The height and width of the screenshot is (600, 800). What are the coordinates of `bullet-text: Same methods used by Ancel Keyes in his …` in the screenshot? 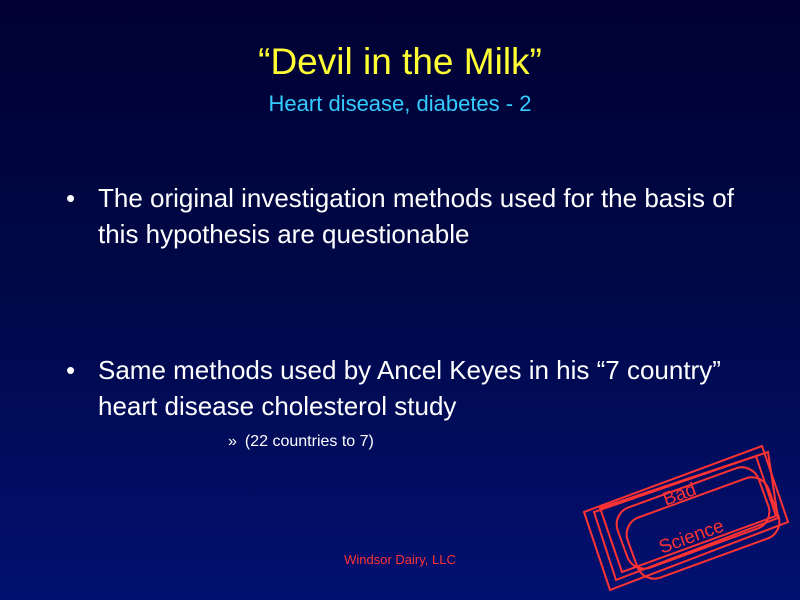 It's located at (409, 388).